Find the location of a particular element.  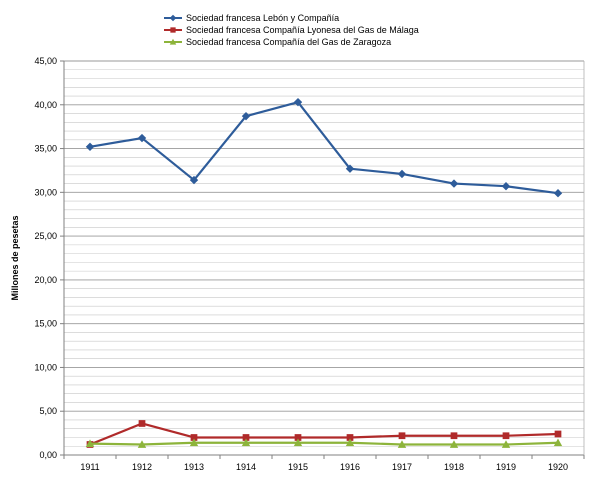

y-tick-label: 0,00 is located at coordinates (48, 455).